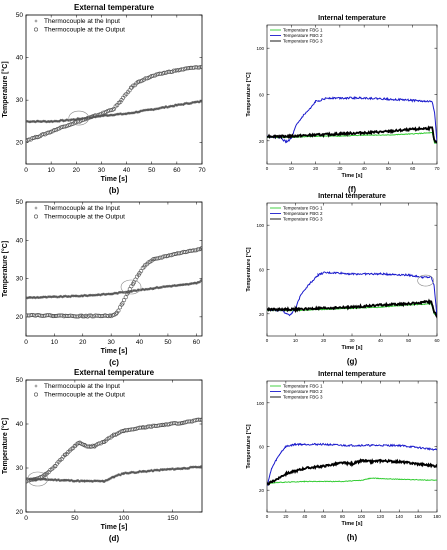  I want to click on y-tick-label: 100, so click(260, 225).